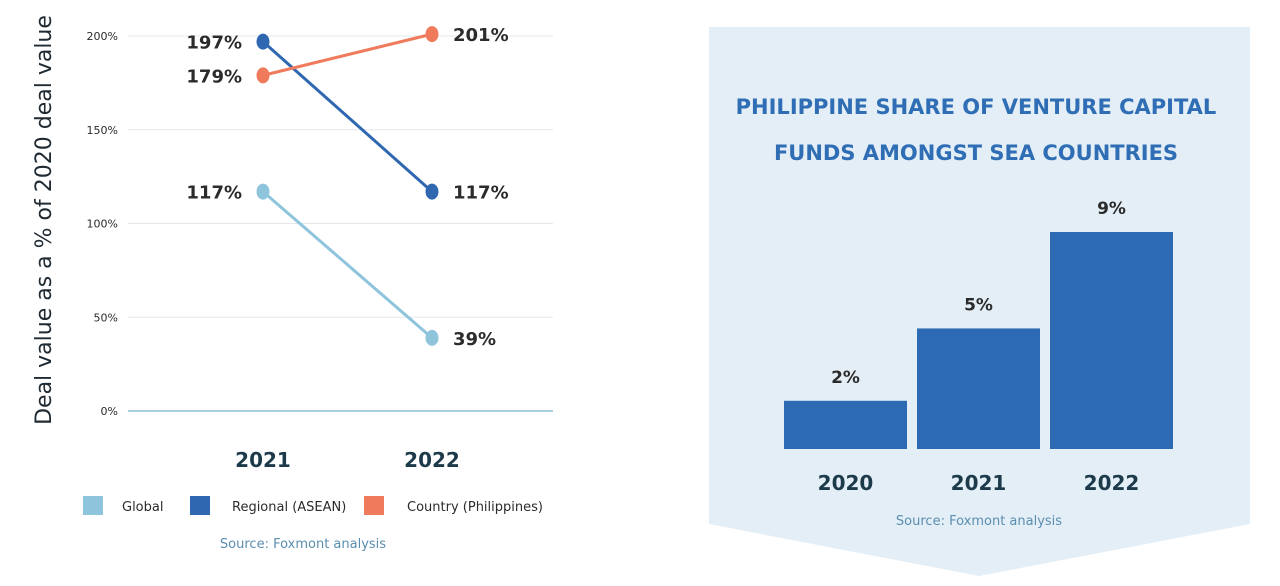 The height and width of the screenshot is (586, 1280). Describe the element at coordinates (979, 521) in the screenshot. I see `right-source-note: Source: Foxmont analysis` at that location.